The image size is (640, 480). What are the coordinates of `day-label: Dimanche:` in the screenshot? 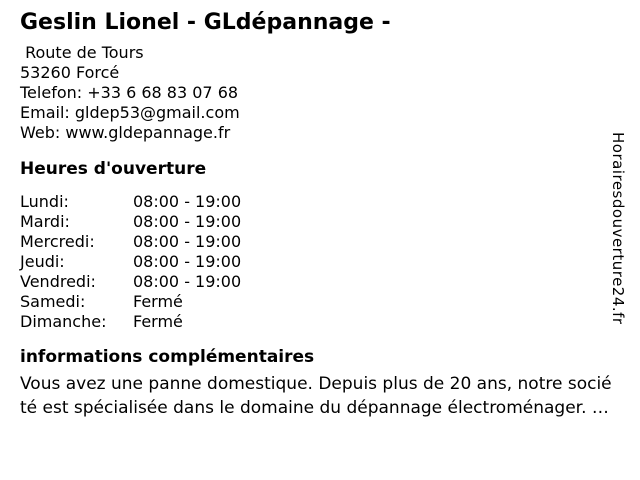 It's located at (63, 321).